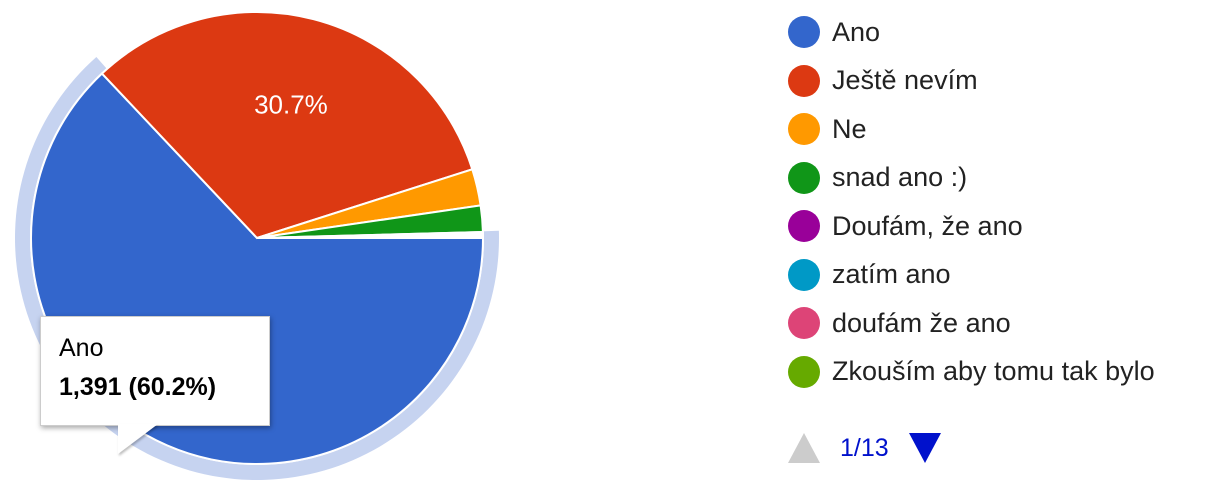 This screenshot has width=1212, height=502. I want to click on legend-pager: 1/13, so click(864, 448).